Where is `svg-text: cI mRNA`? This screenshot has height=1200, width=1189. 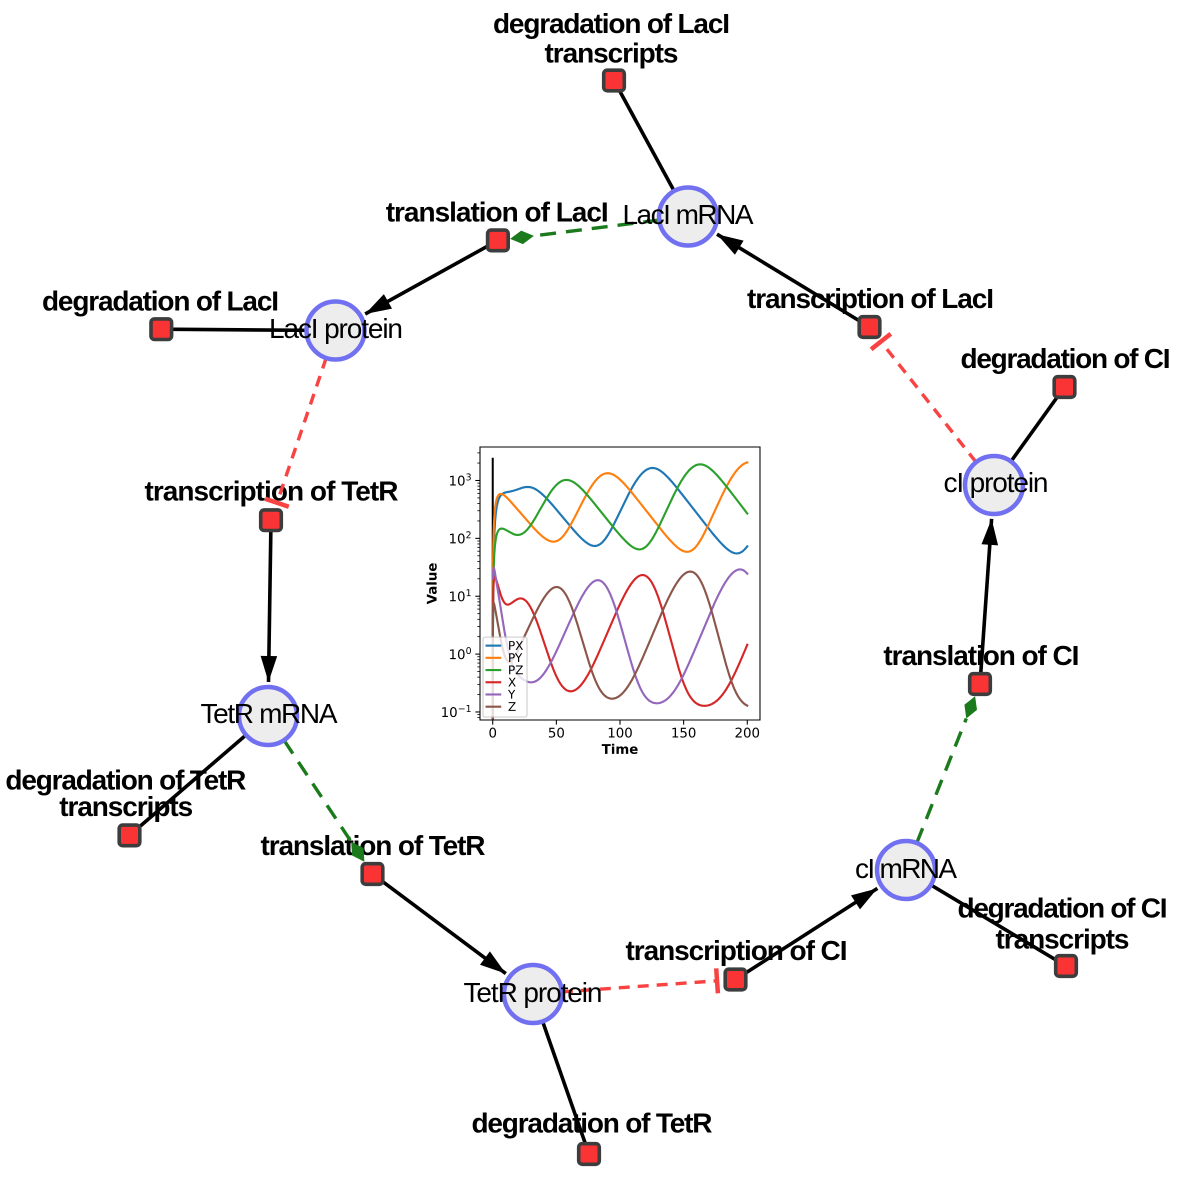
svg-text: cI mRNA is located at coordinates (906, 868).